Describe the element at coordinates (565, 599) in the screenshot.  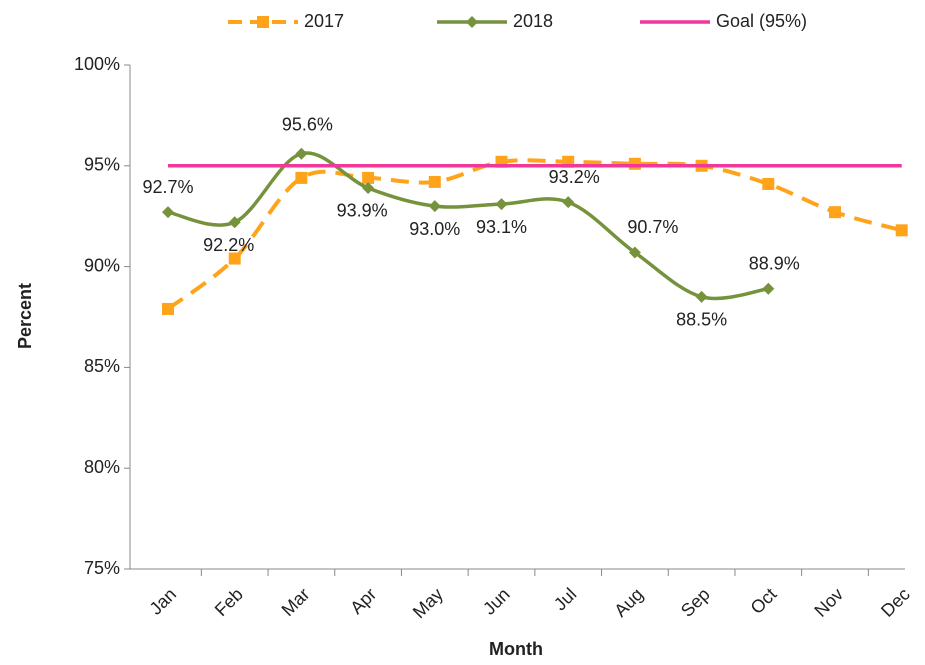
I see `x-tick-label: Jul` at that location.